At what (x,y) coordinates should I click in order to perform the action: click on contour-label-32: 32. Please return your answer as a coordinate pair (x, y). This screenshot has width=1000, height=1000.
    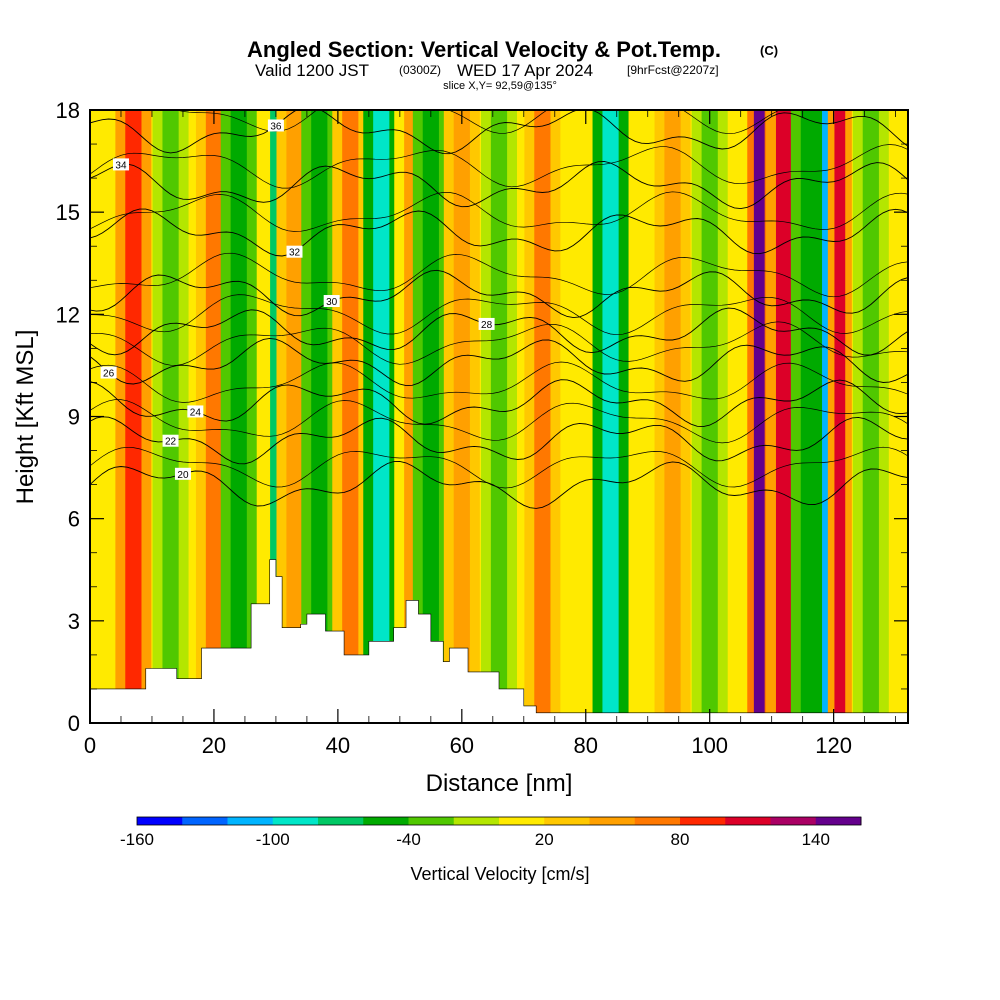
    Looking at the image, I should click on (295, 253).